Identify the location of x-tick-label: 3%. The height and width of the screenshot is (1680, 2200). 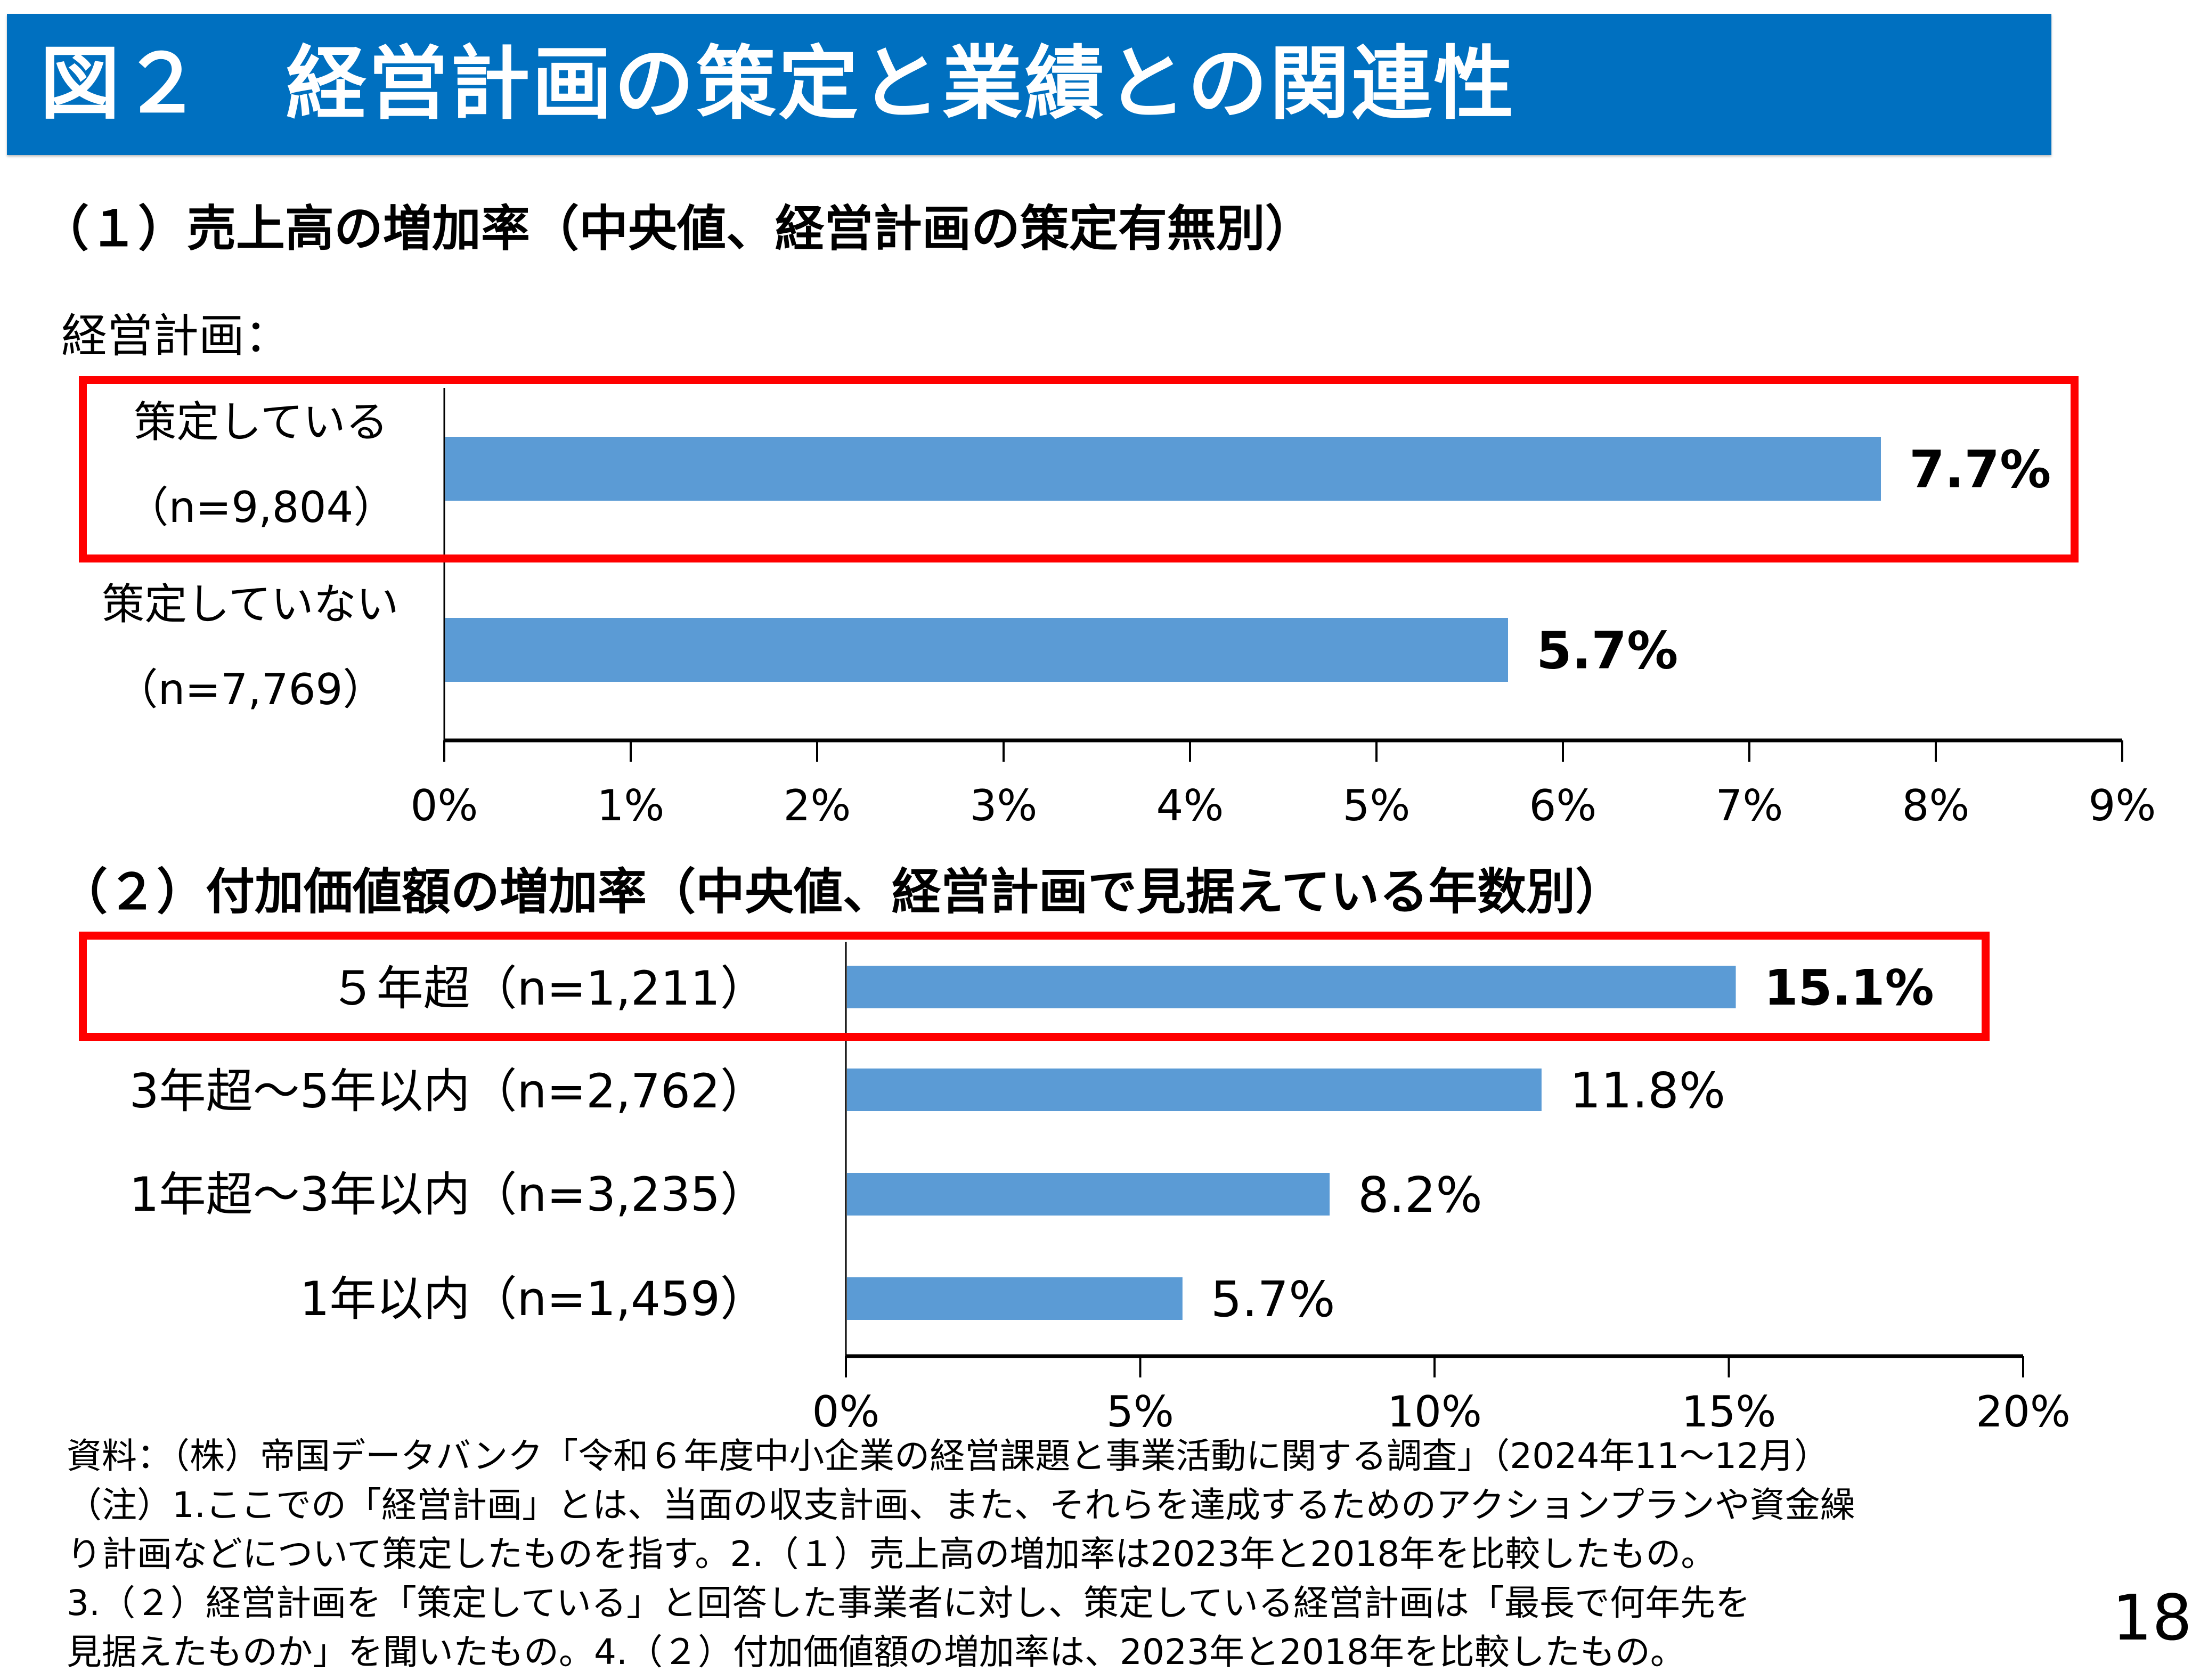
(1004, 805).